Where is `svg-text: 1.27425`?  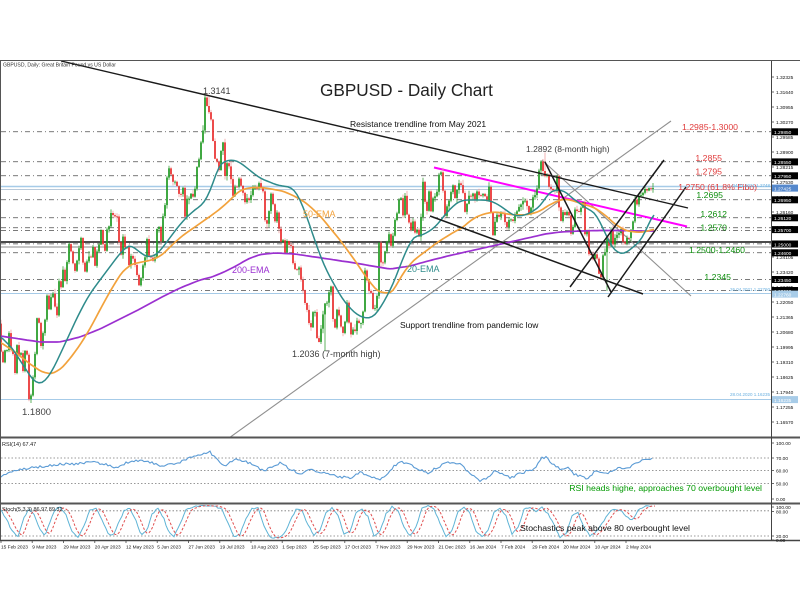
svg-text: 1.27425 is located at coordinates (783, 189).